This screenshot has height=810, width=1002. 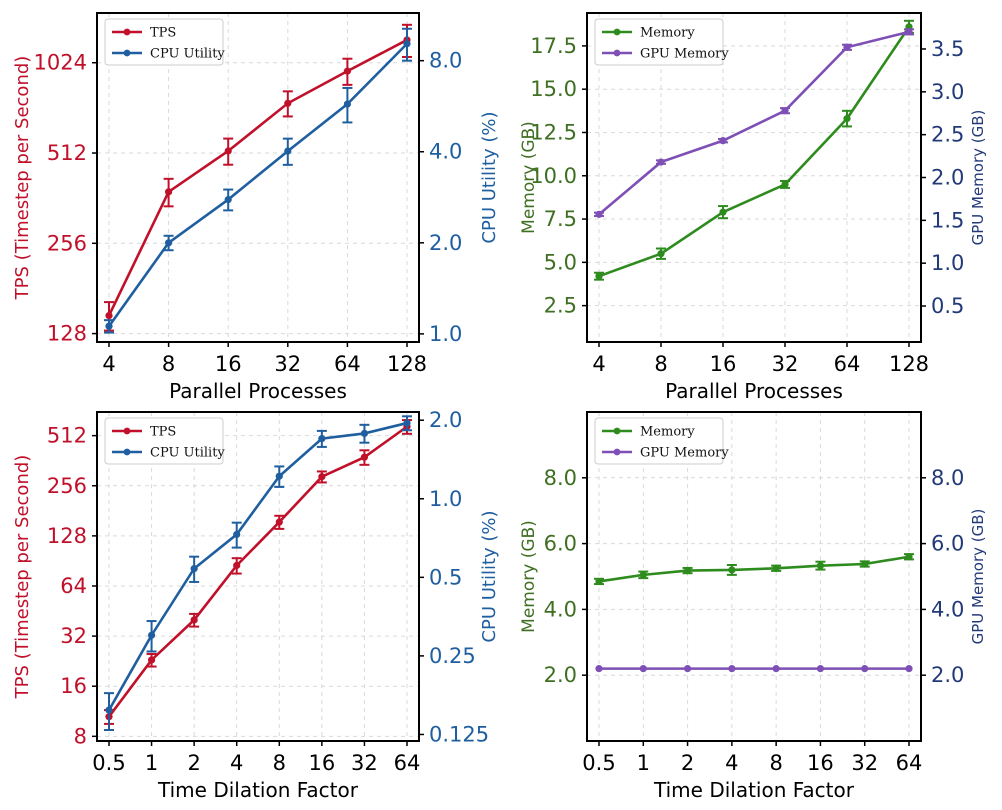 What do you see at coordinates (553, 46) in the screenshot?
I see `left-tick-label: 17.5` at bounding box center [553, 46].